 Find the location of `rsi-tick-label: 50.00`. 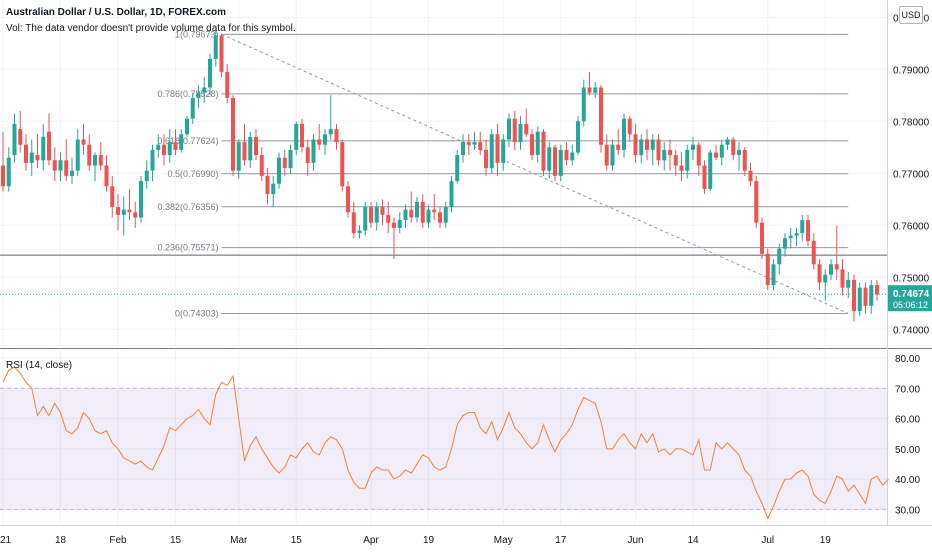

rsi-tick-label: 50.00 is located at coordinates (907, 450).